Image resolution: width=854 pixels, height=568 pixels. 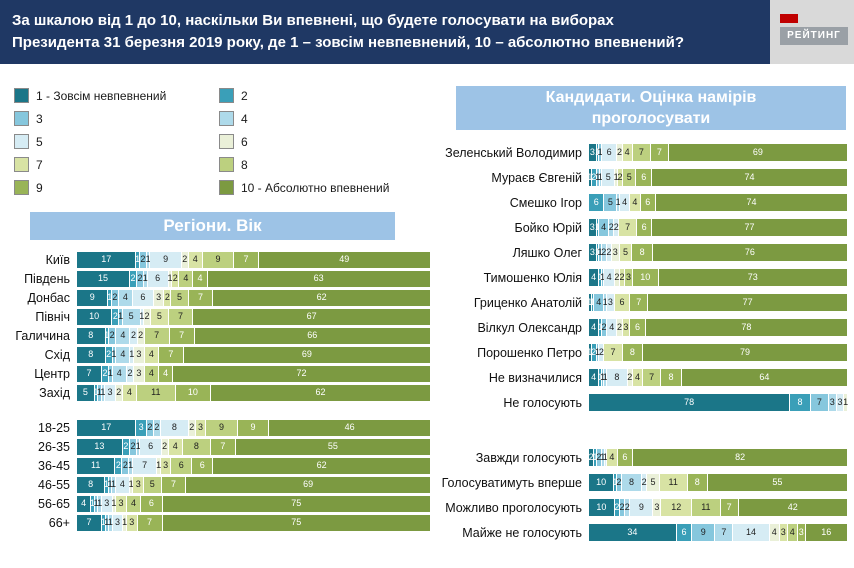 What do you see at coordinates (545, 202) in the screenshot?
I see `row-label: Смешко Ігор` at bounding box center [545, 202].